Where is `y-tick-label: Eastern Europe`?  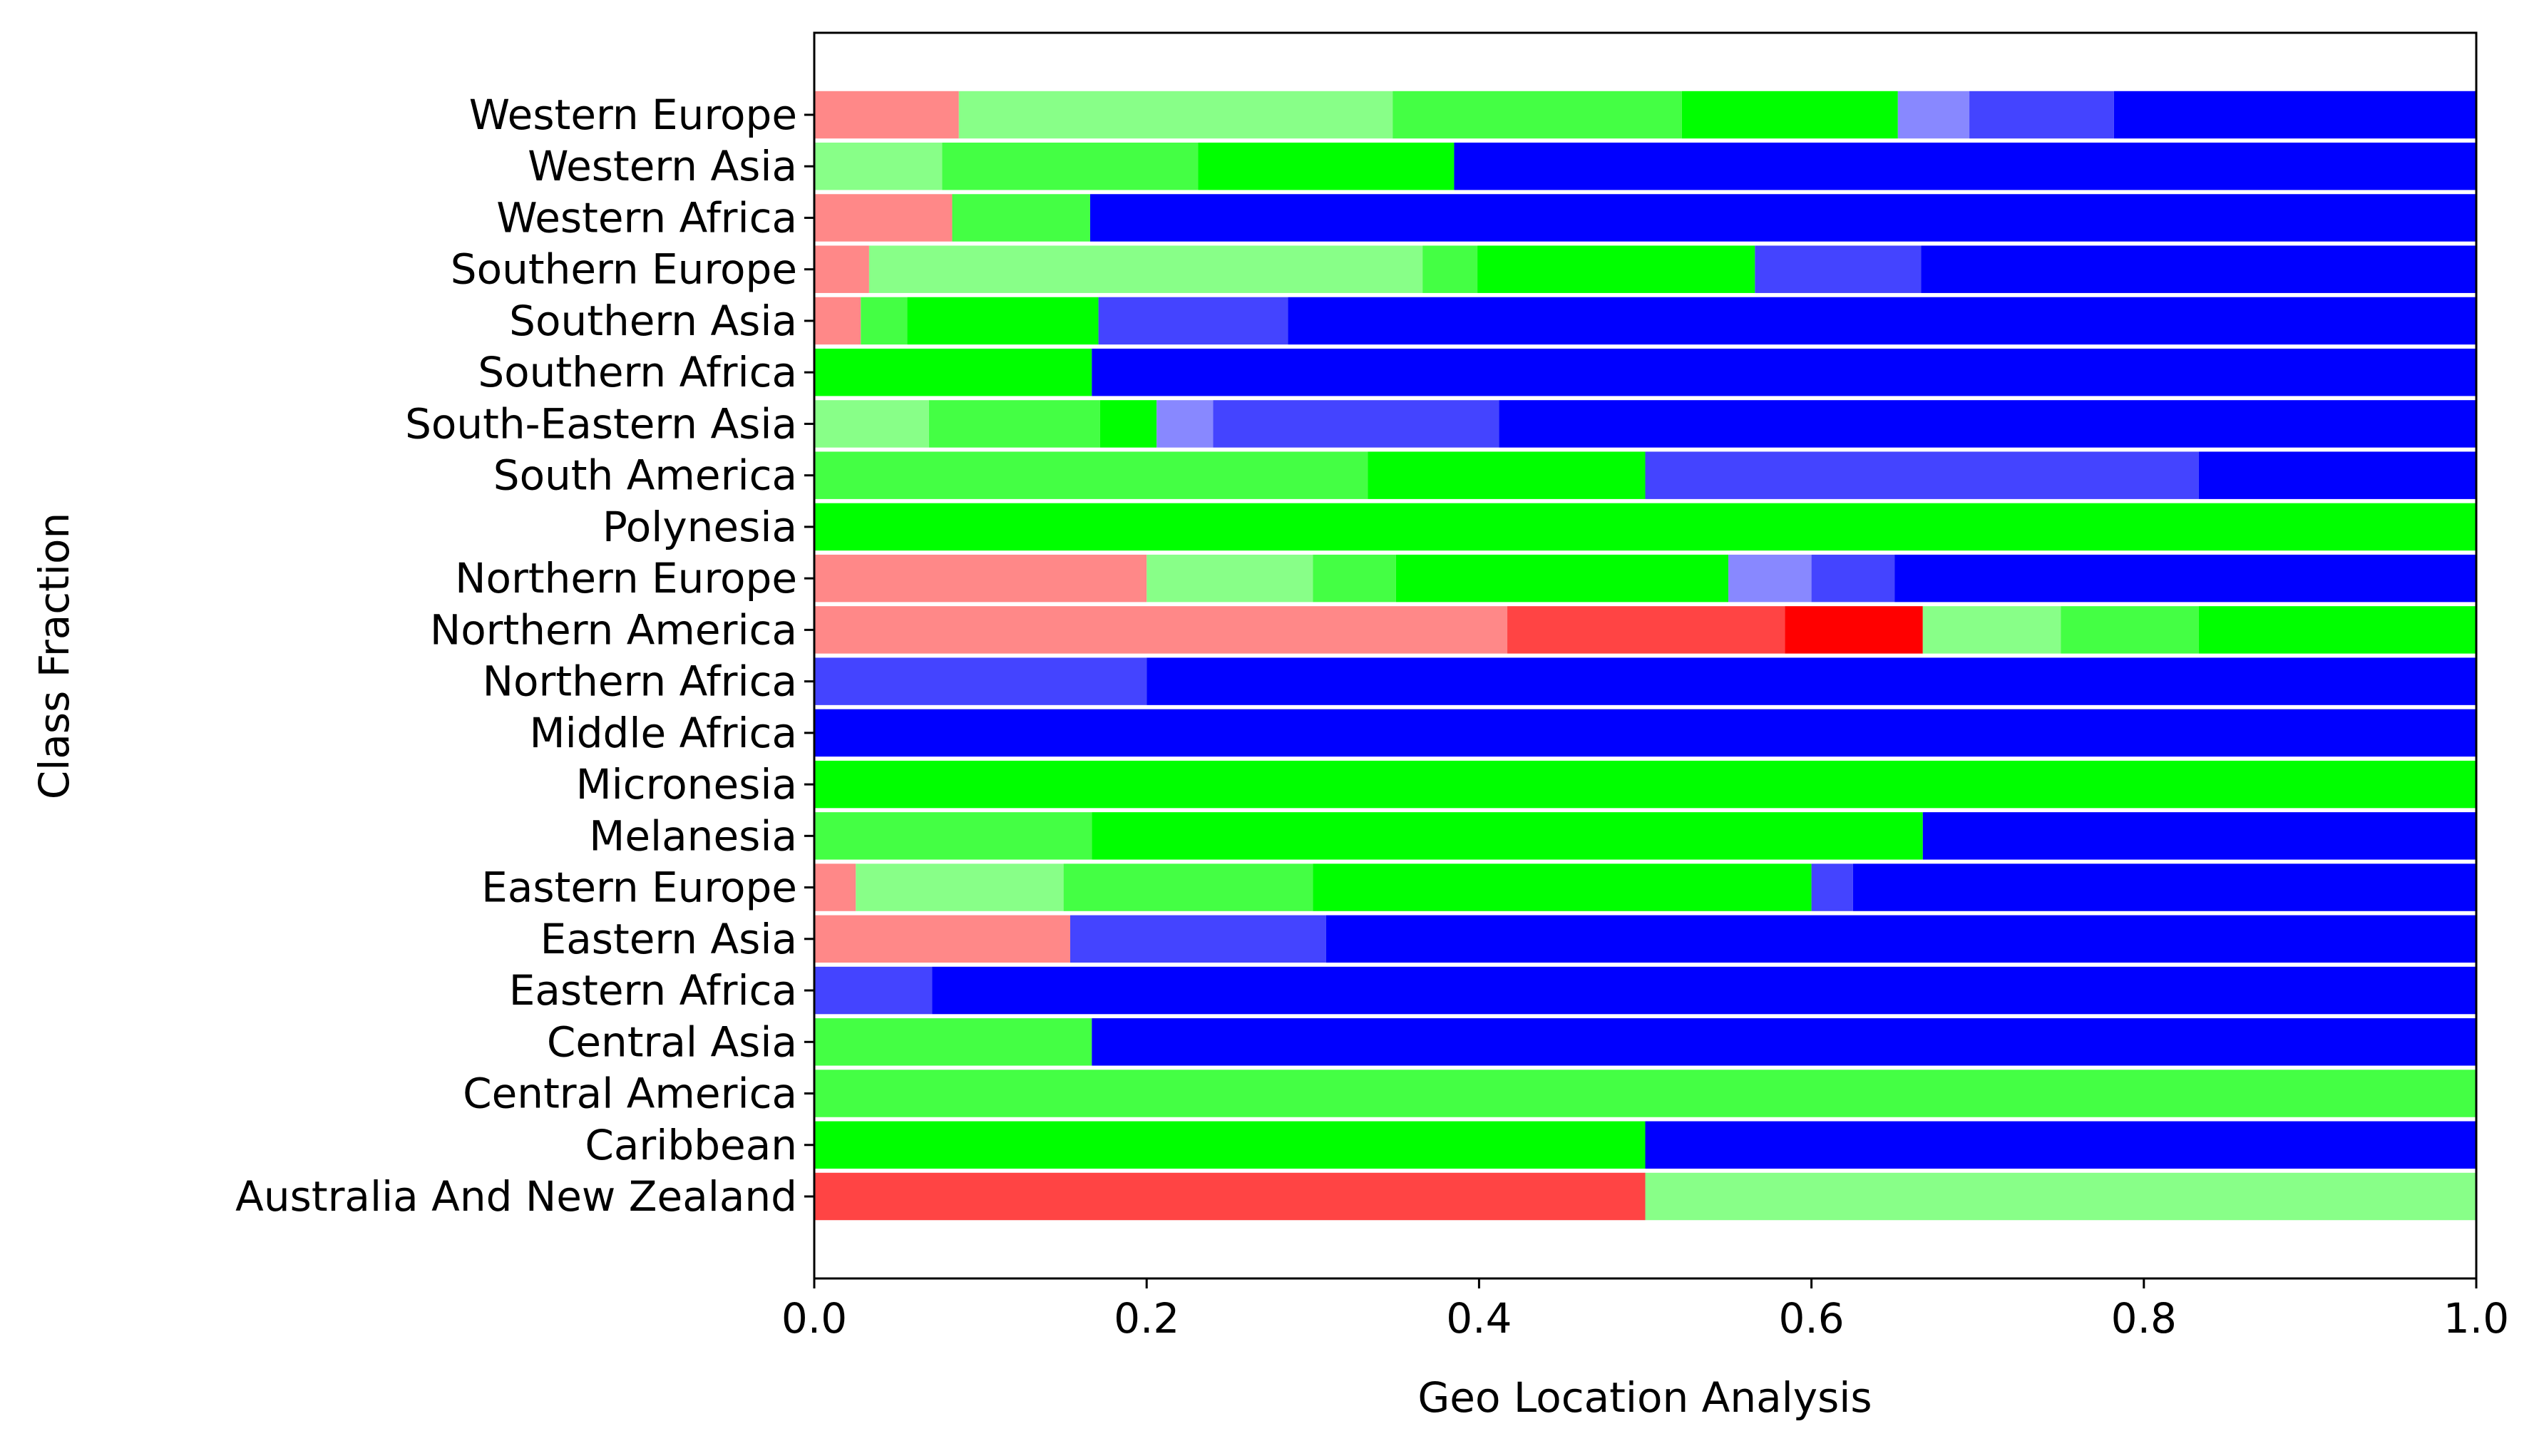
y-tick-label: Eastern Europe is located at coordinates (639, 887).